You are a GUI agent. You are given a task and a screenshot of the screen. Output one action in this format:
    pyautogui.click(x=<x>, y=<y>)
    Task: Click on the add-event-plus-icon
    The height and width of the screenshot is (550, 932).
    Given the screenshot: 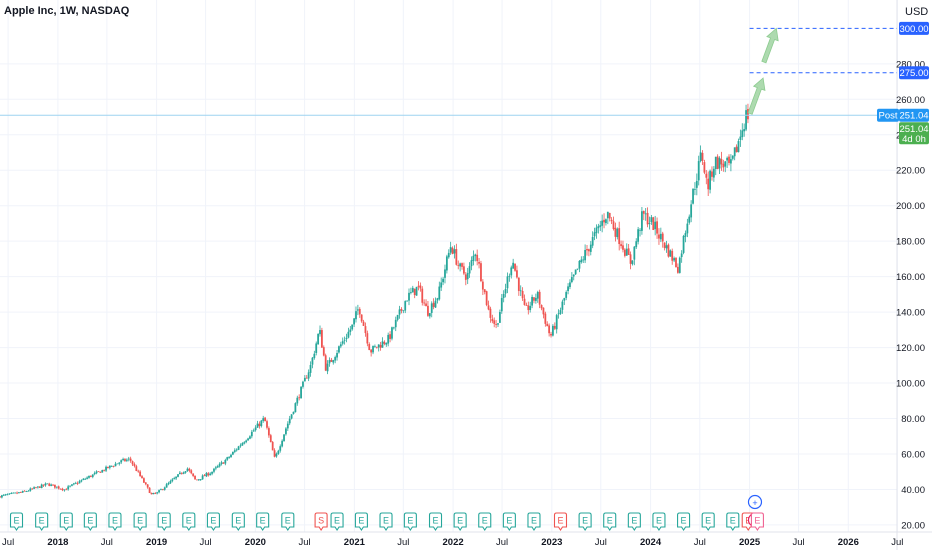 What is the action you would take?
    pyautogui.click(x=755, y=502)
    